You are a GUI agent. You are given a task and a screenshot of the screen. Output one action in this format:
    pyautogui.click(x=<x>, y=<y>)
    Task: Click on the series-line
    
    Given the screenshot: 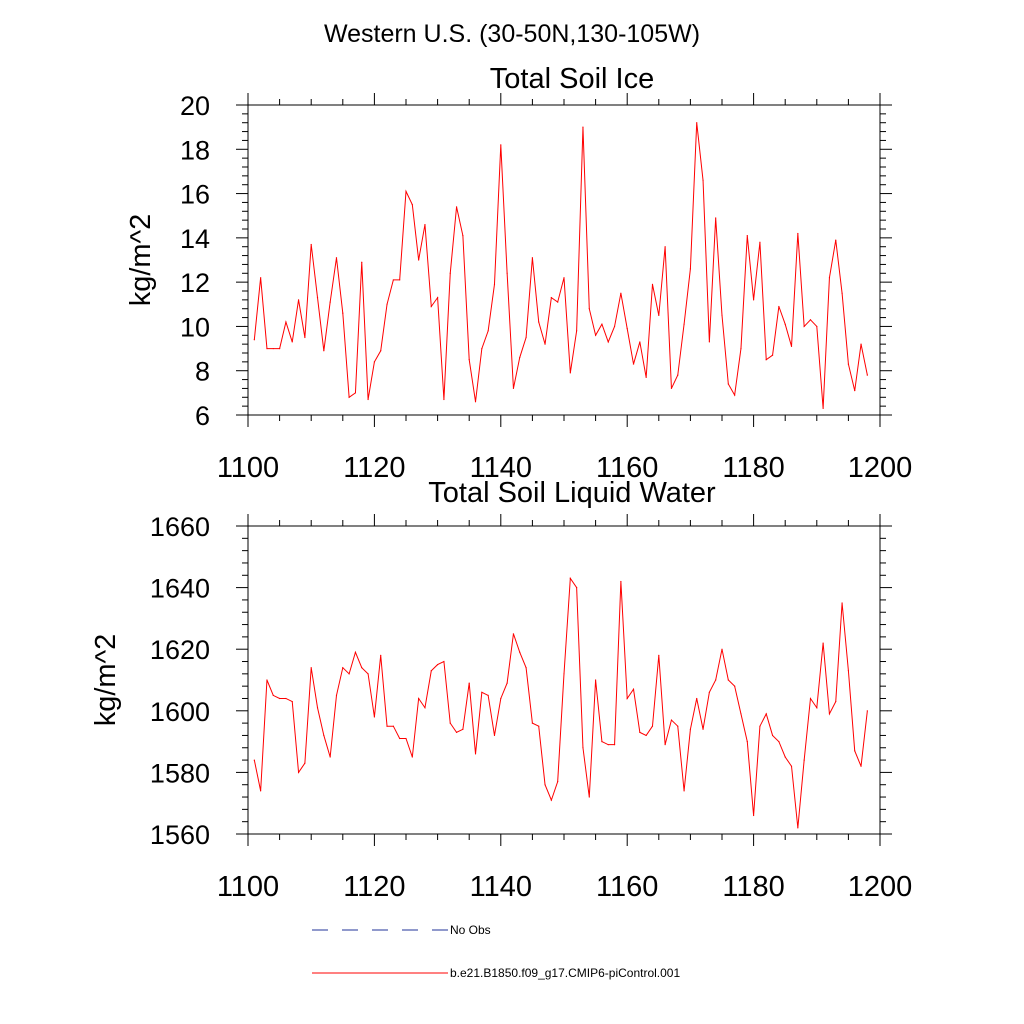 What is the action you would take?
    pyautogui.click(x=560, y=702)
    